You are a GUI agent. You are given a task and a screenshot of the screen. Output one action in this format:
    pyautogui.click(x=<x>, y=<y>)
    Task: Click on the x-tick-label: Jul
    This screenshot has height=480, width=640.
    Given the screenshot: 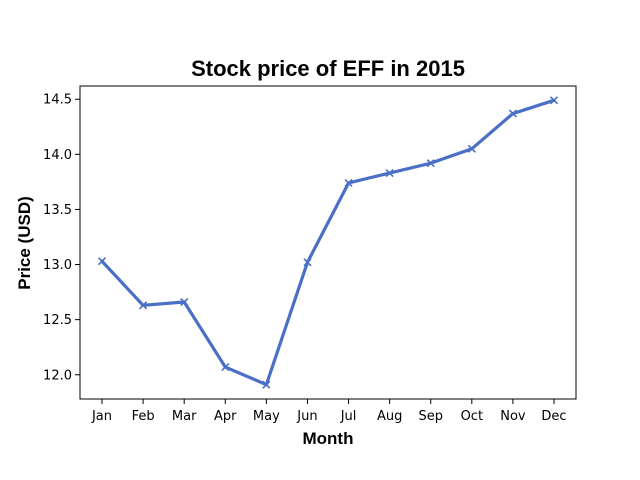 What is the action you would take?
    pyautogui.click(x=348, y=416)
    